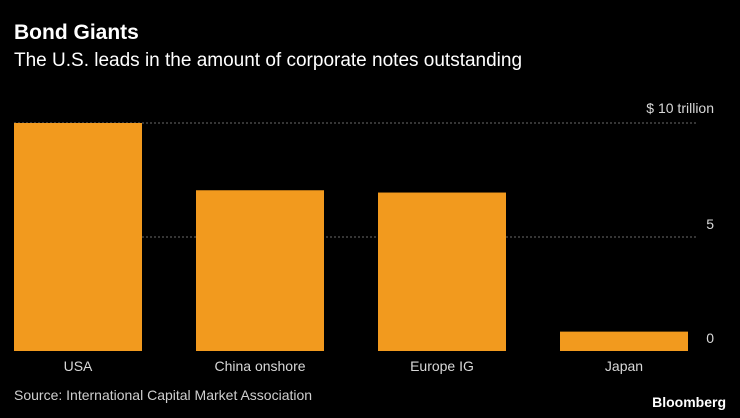  What do you see at coordinates (680, 223) in the screenshot?
I see `y-tick-labels: 0 5 $ 10 trillion` at bounding box center [680, 223].